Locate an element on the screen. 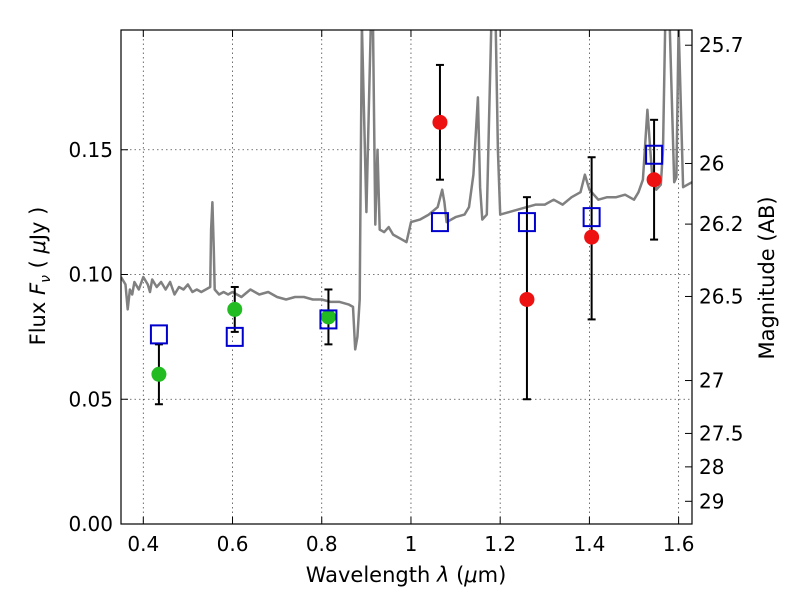 Image resolution: width=800 pixels, height=600 pixels. y-axis-title: Flux Fν ( μJy ) is located at coordinates (40, 276).